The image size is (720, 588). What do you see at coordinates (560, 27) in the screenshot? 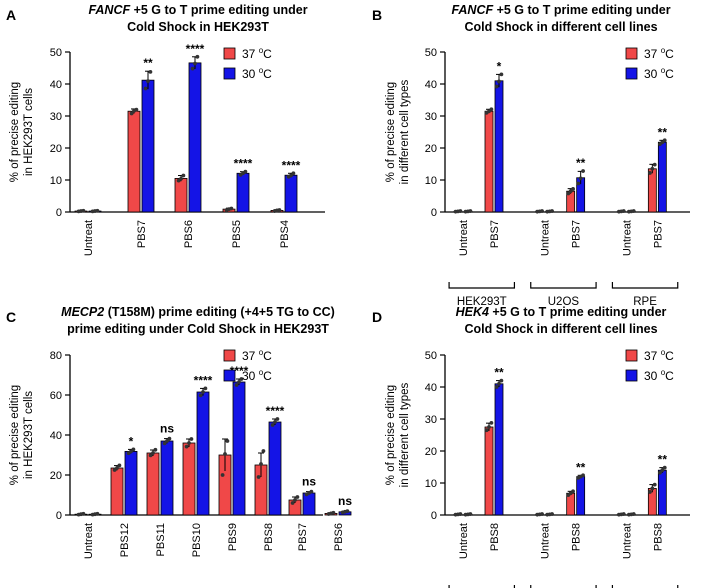
I see `chart-title-line2: Cold Shock in different cell lines` at bounding box center [560, 27].